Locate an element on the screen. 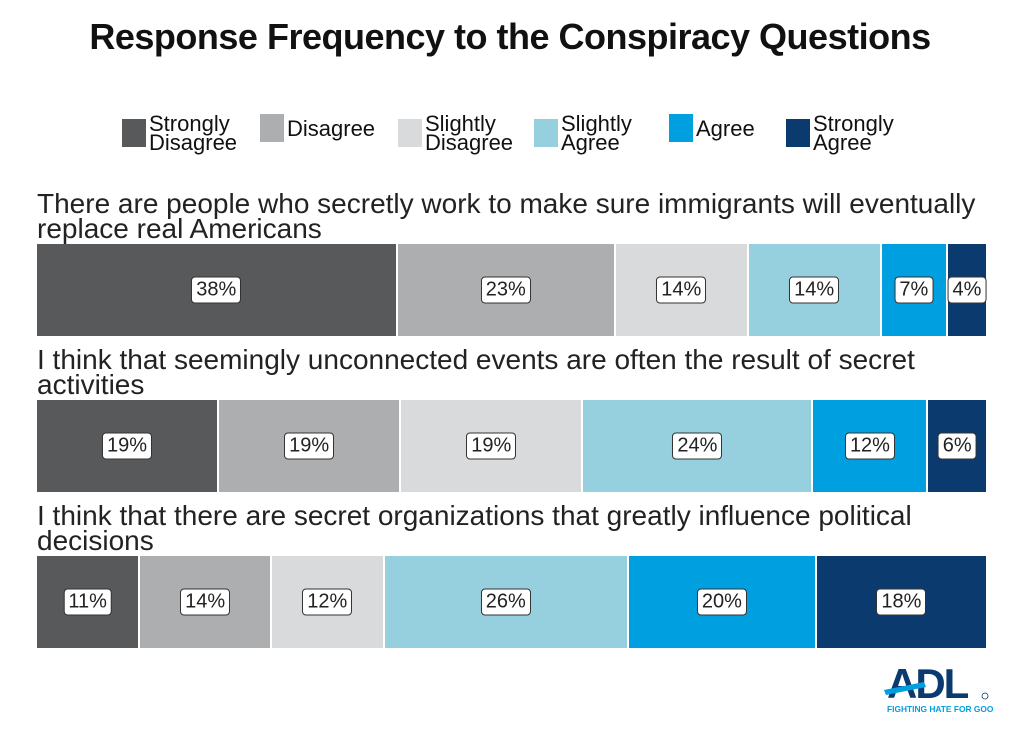  bar-segment: 26% is located at coordinates (506, 602).